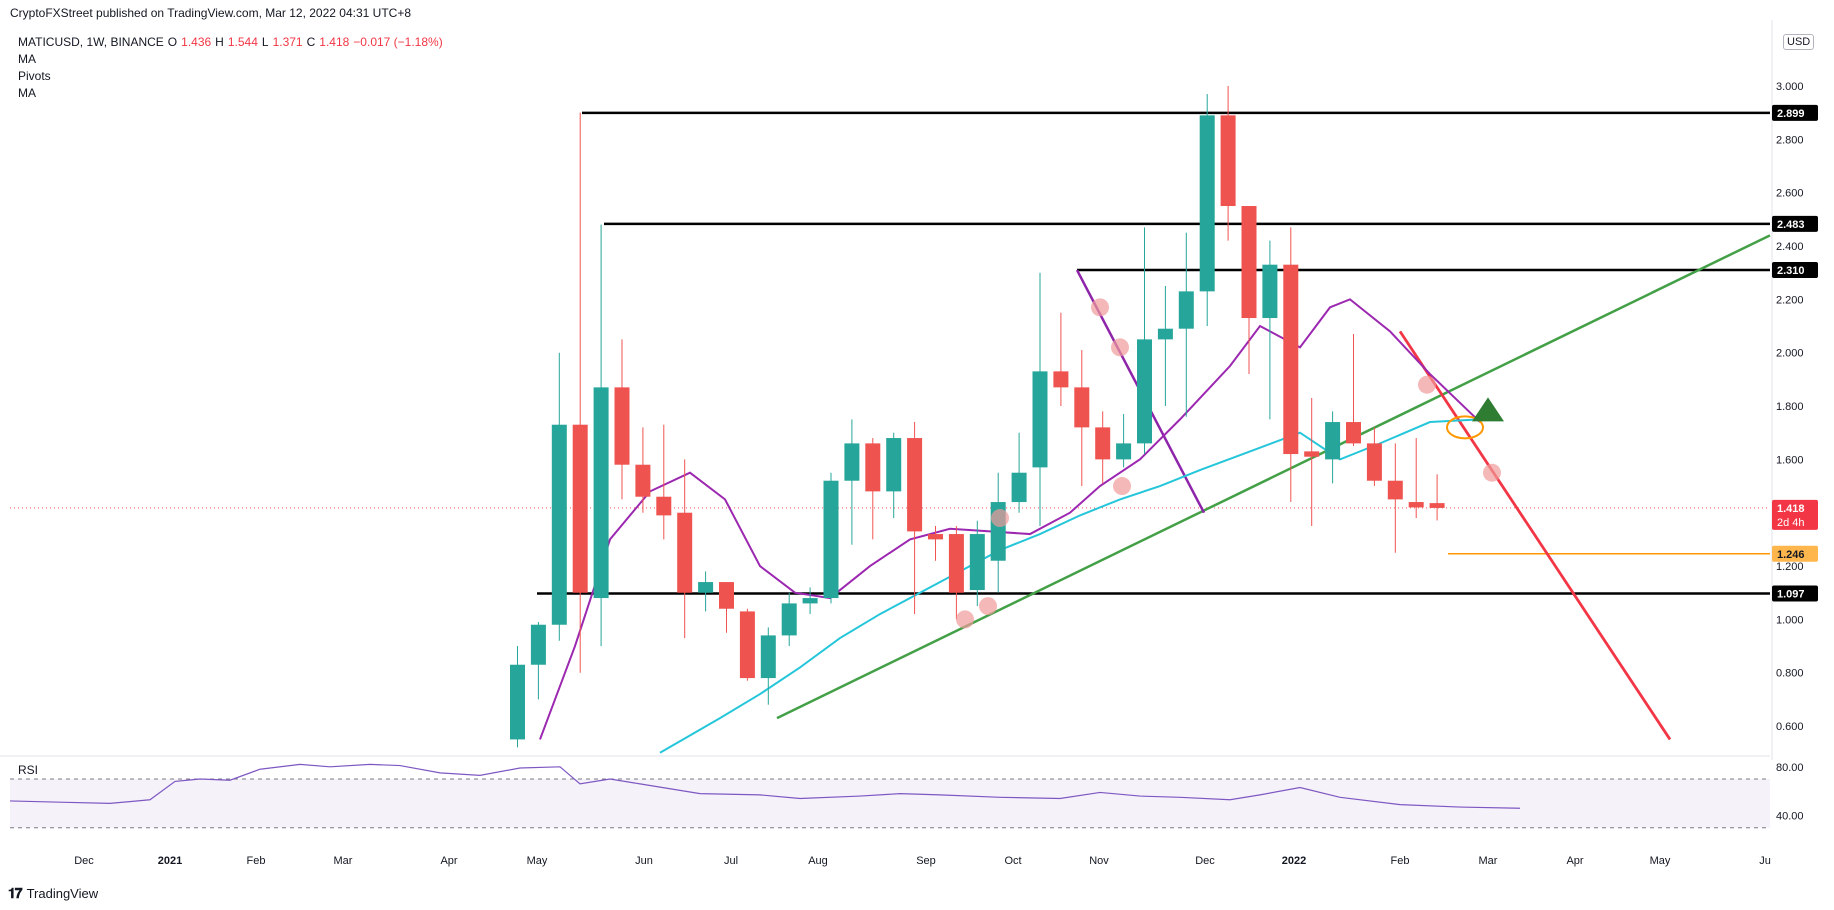 The height and width of the screenshot is (910, 1834). What do you see at coordinates (1790, 300) in the screenshot?
I see `y-tick-label: 2.200` at bounding box center [1790, 300].